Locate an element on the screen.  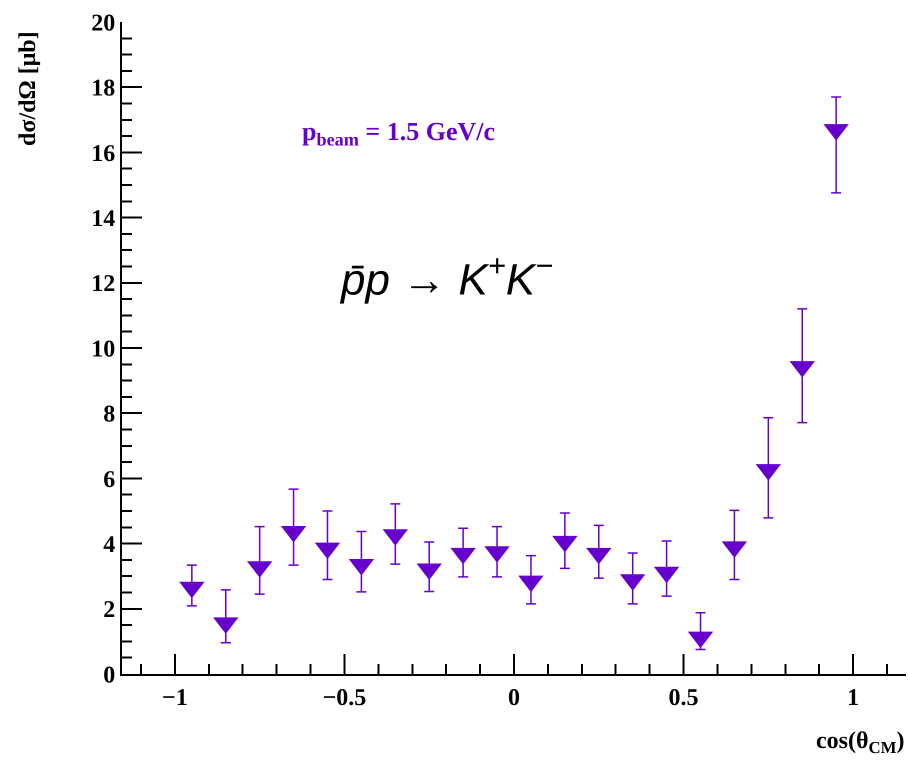
annotation: p$_{beam}$ = 1.5 GeV/c is located at coordinates (399, 133).